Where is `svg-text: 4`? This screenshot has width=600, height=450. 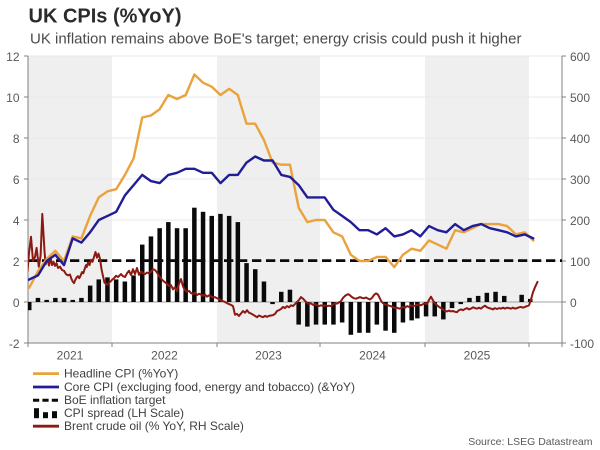
svg-text: 4 is located at coordinates (16, 221).